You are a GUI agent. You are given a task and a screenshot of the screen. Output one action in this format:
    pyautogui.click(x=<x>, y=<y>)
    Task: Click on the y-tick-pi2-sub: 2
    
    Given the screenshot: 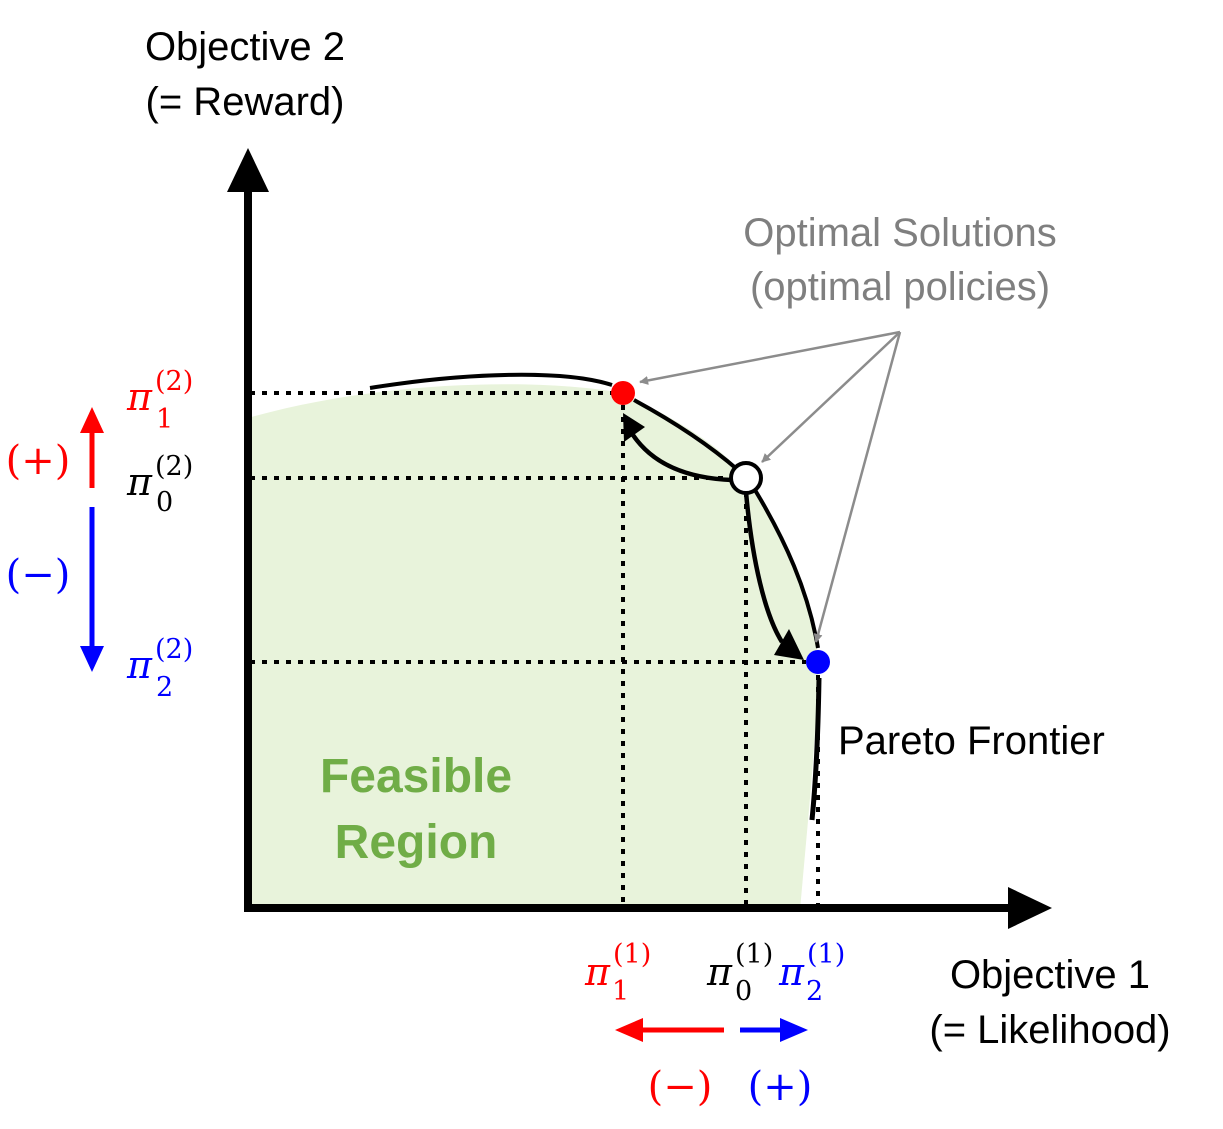 What is the action you would take?
    pyautogui.click(x=164, y=687)
    